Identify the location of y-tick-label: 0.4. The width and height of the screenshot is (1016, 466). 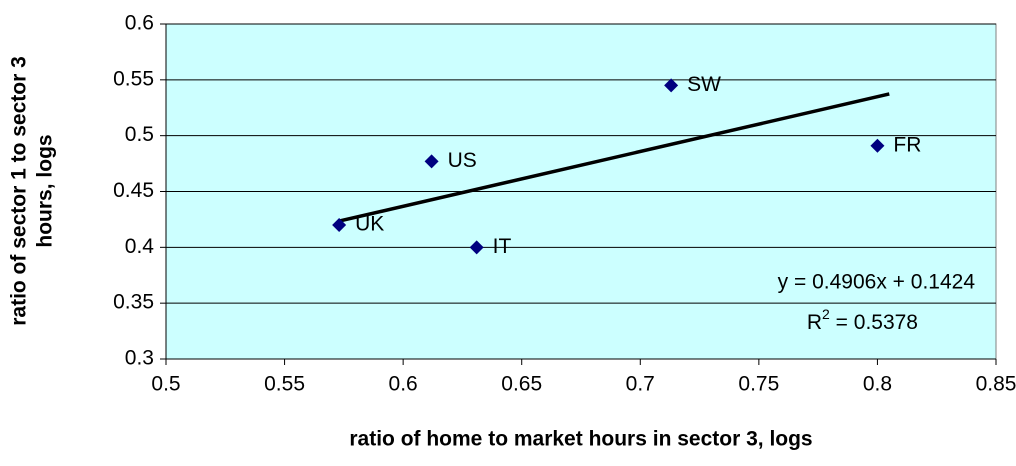
(140, 246).